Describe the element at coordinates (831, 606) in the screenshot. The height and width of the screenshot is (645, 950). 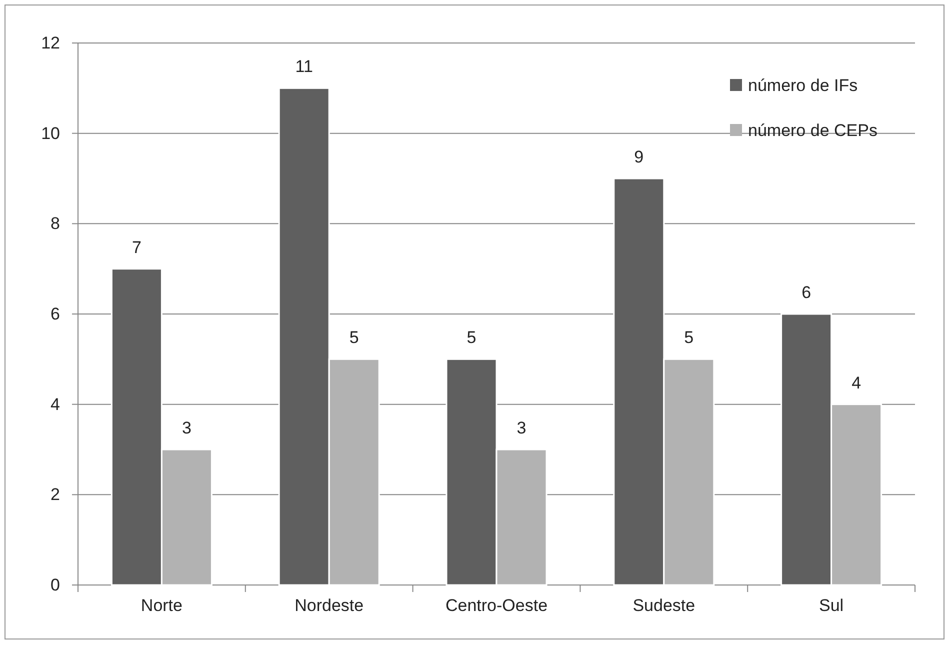
I see `x-tick-label: Sul` at that location.